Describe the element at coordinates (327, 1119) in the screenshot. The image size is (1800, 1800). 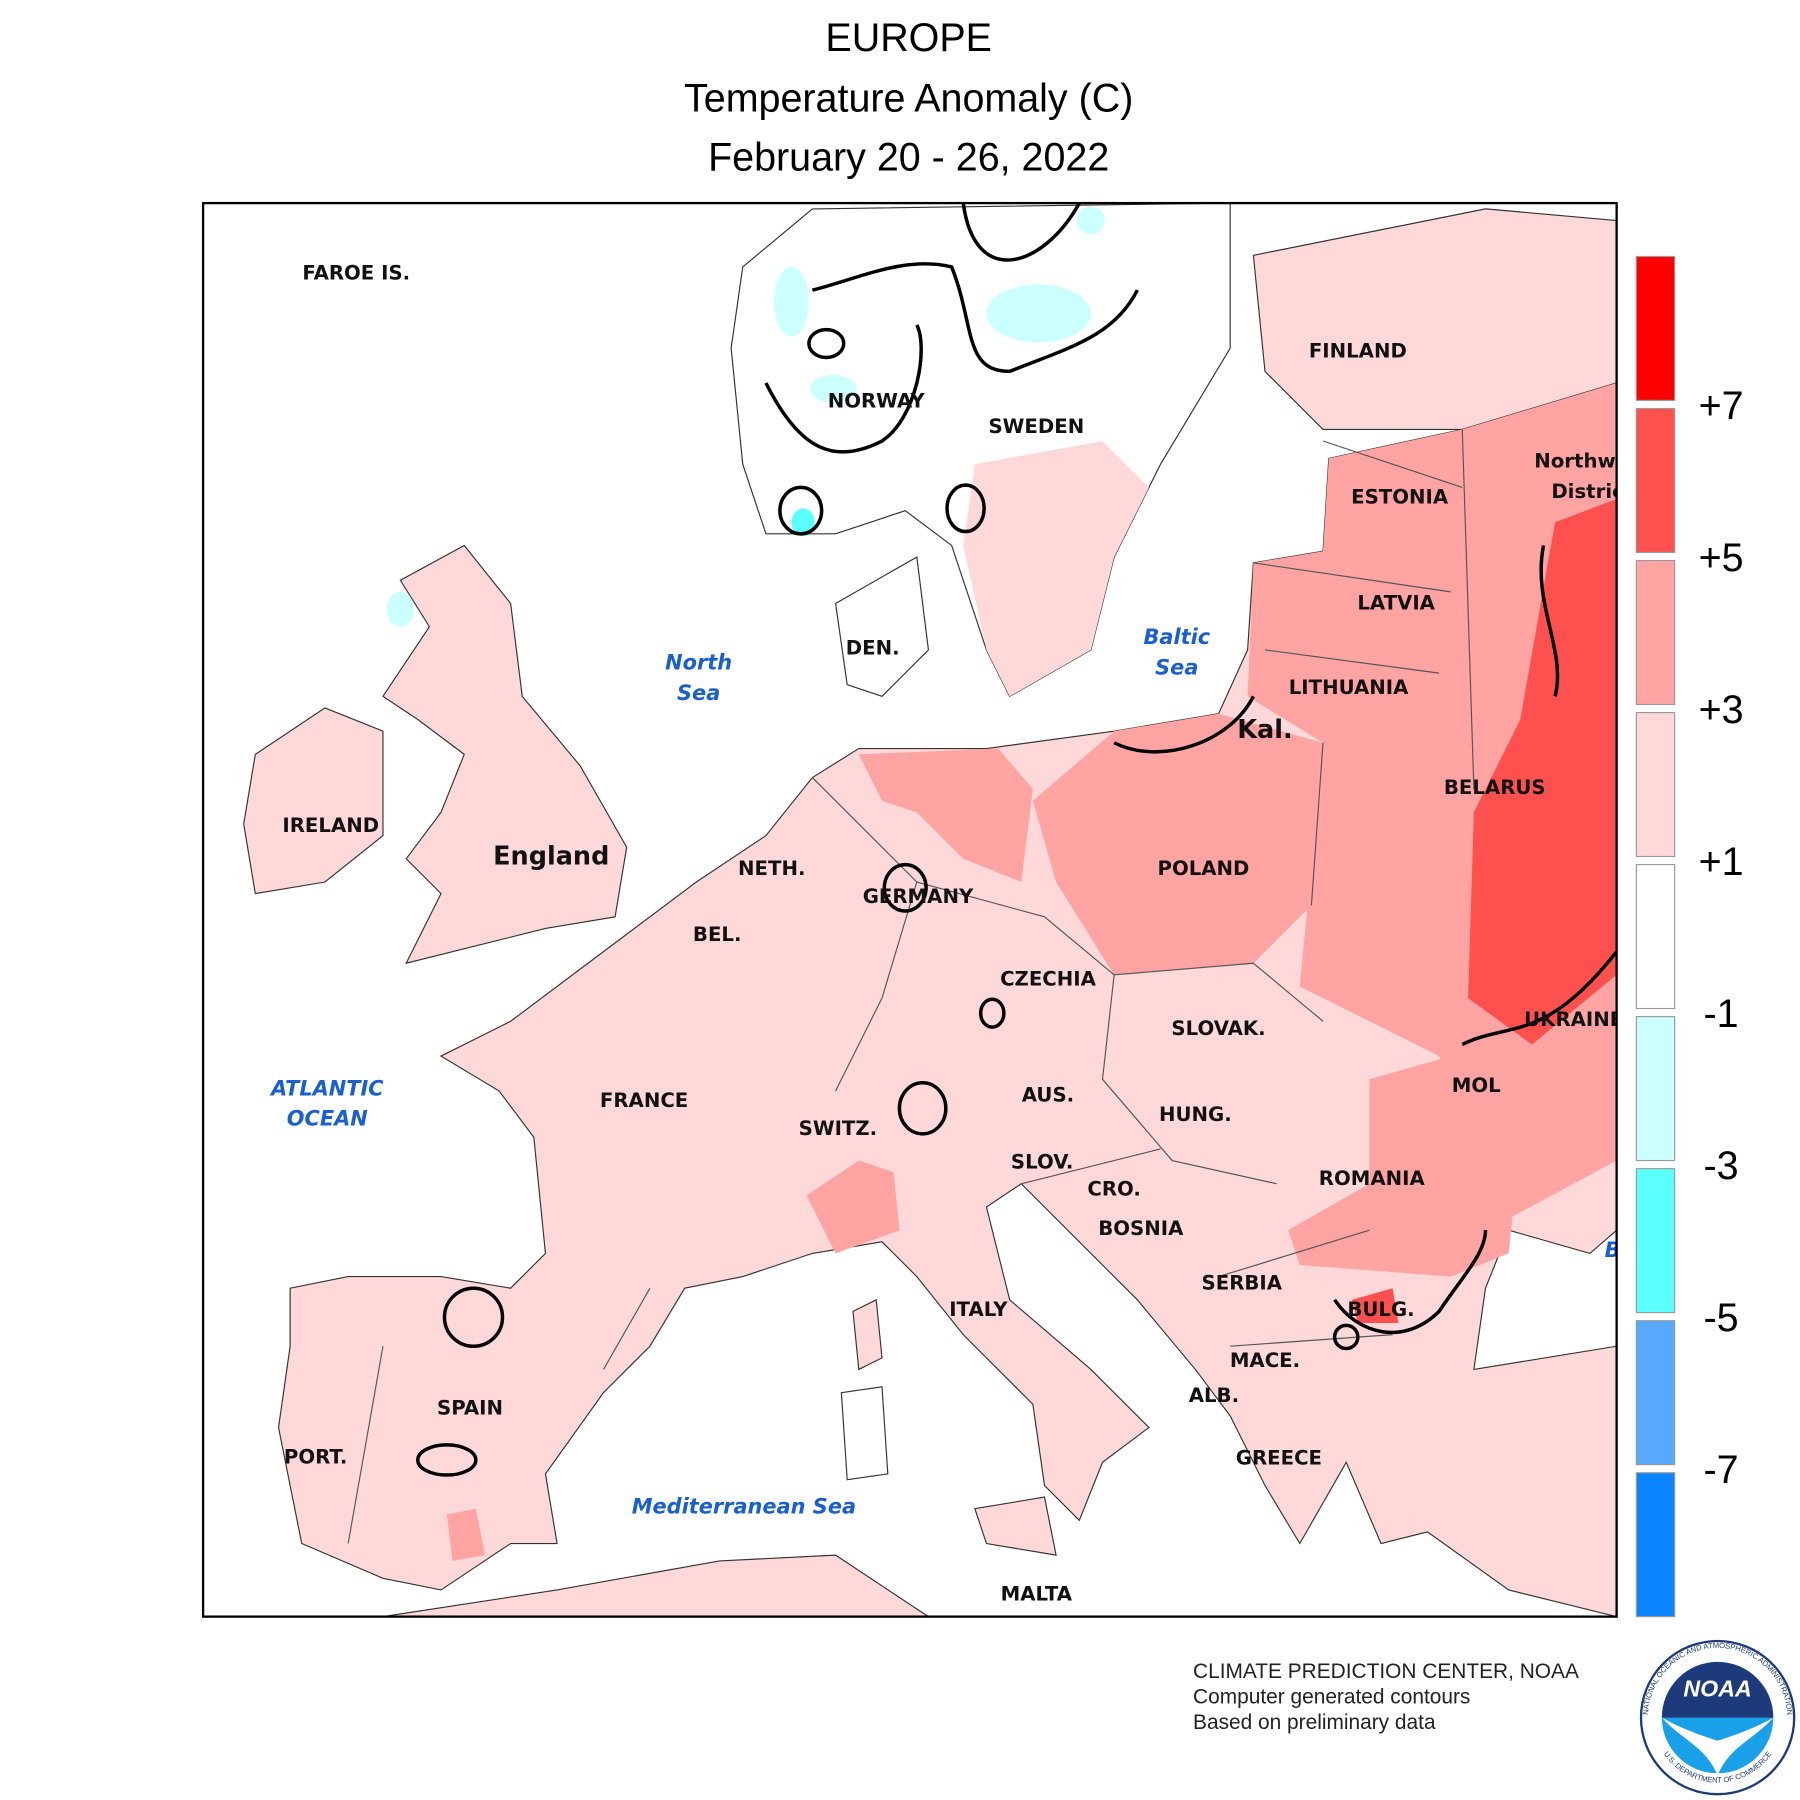
I see `sea-label: OCEAN` at that location.